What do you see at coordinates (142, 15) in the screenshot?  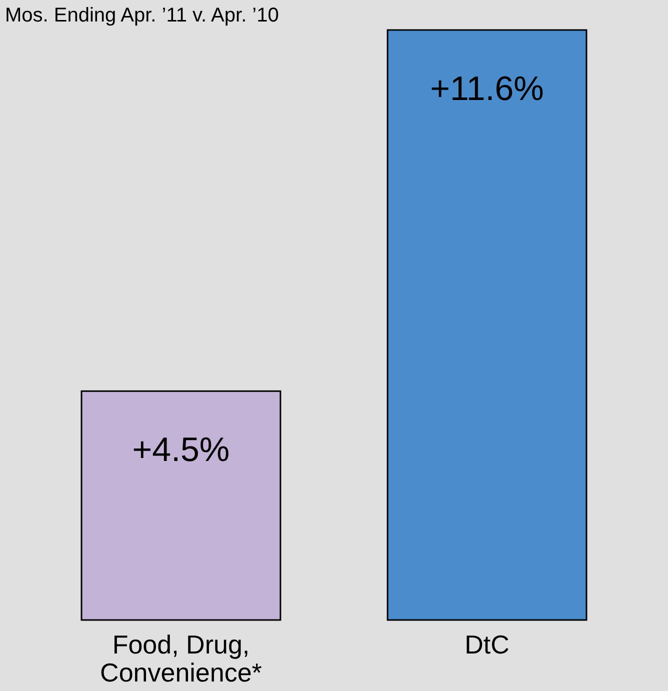 I see `chart-title: Mos. Ending Apr. ’11 v. Apr. ’10` at bounding box center [142, 15].